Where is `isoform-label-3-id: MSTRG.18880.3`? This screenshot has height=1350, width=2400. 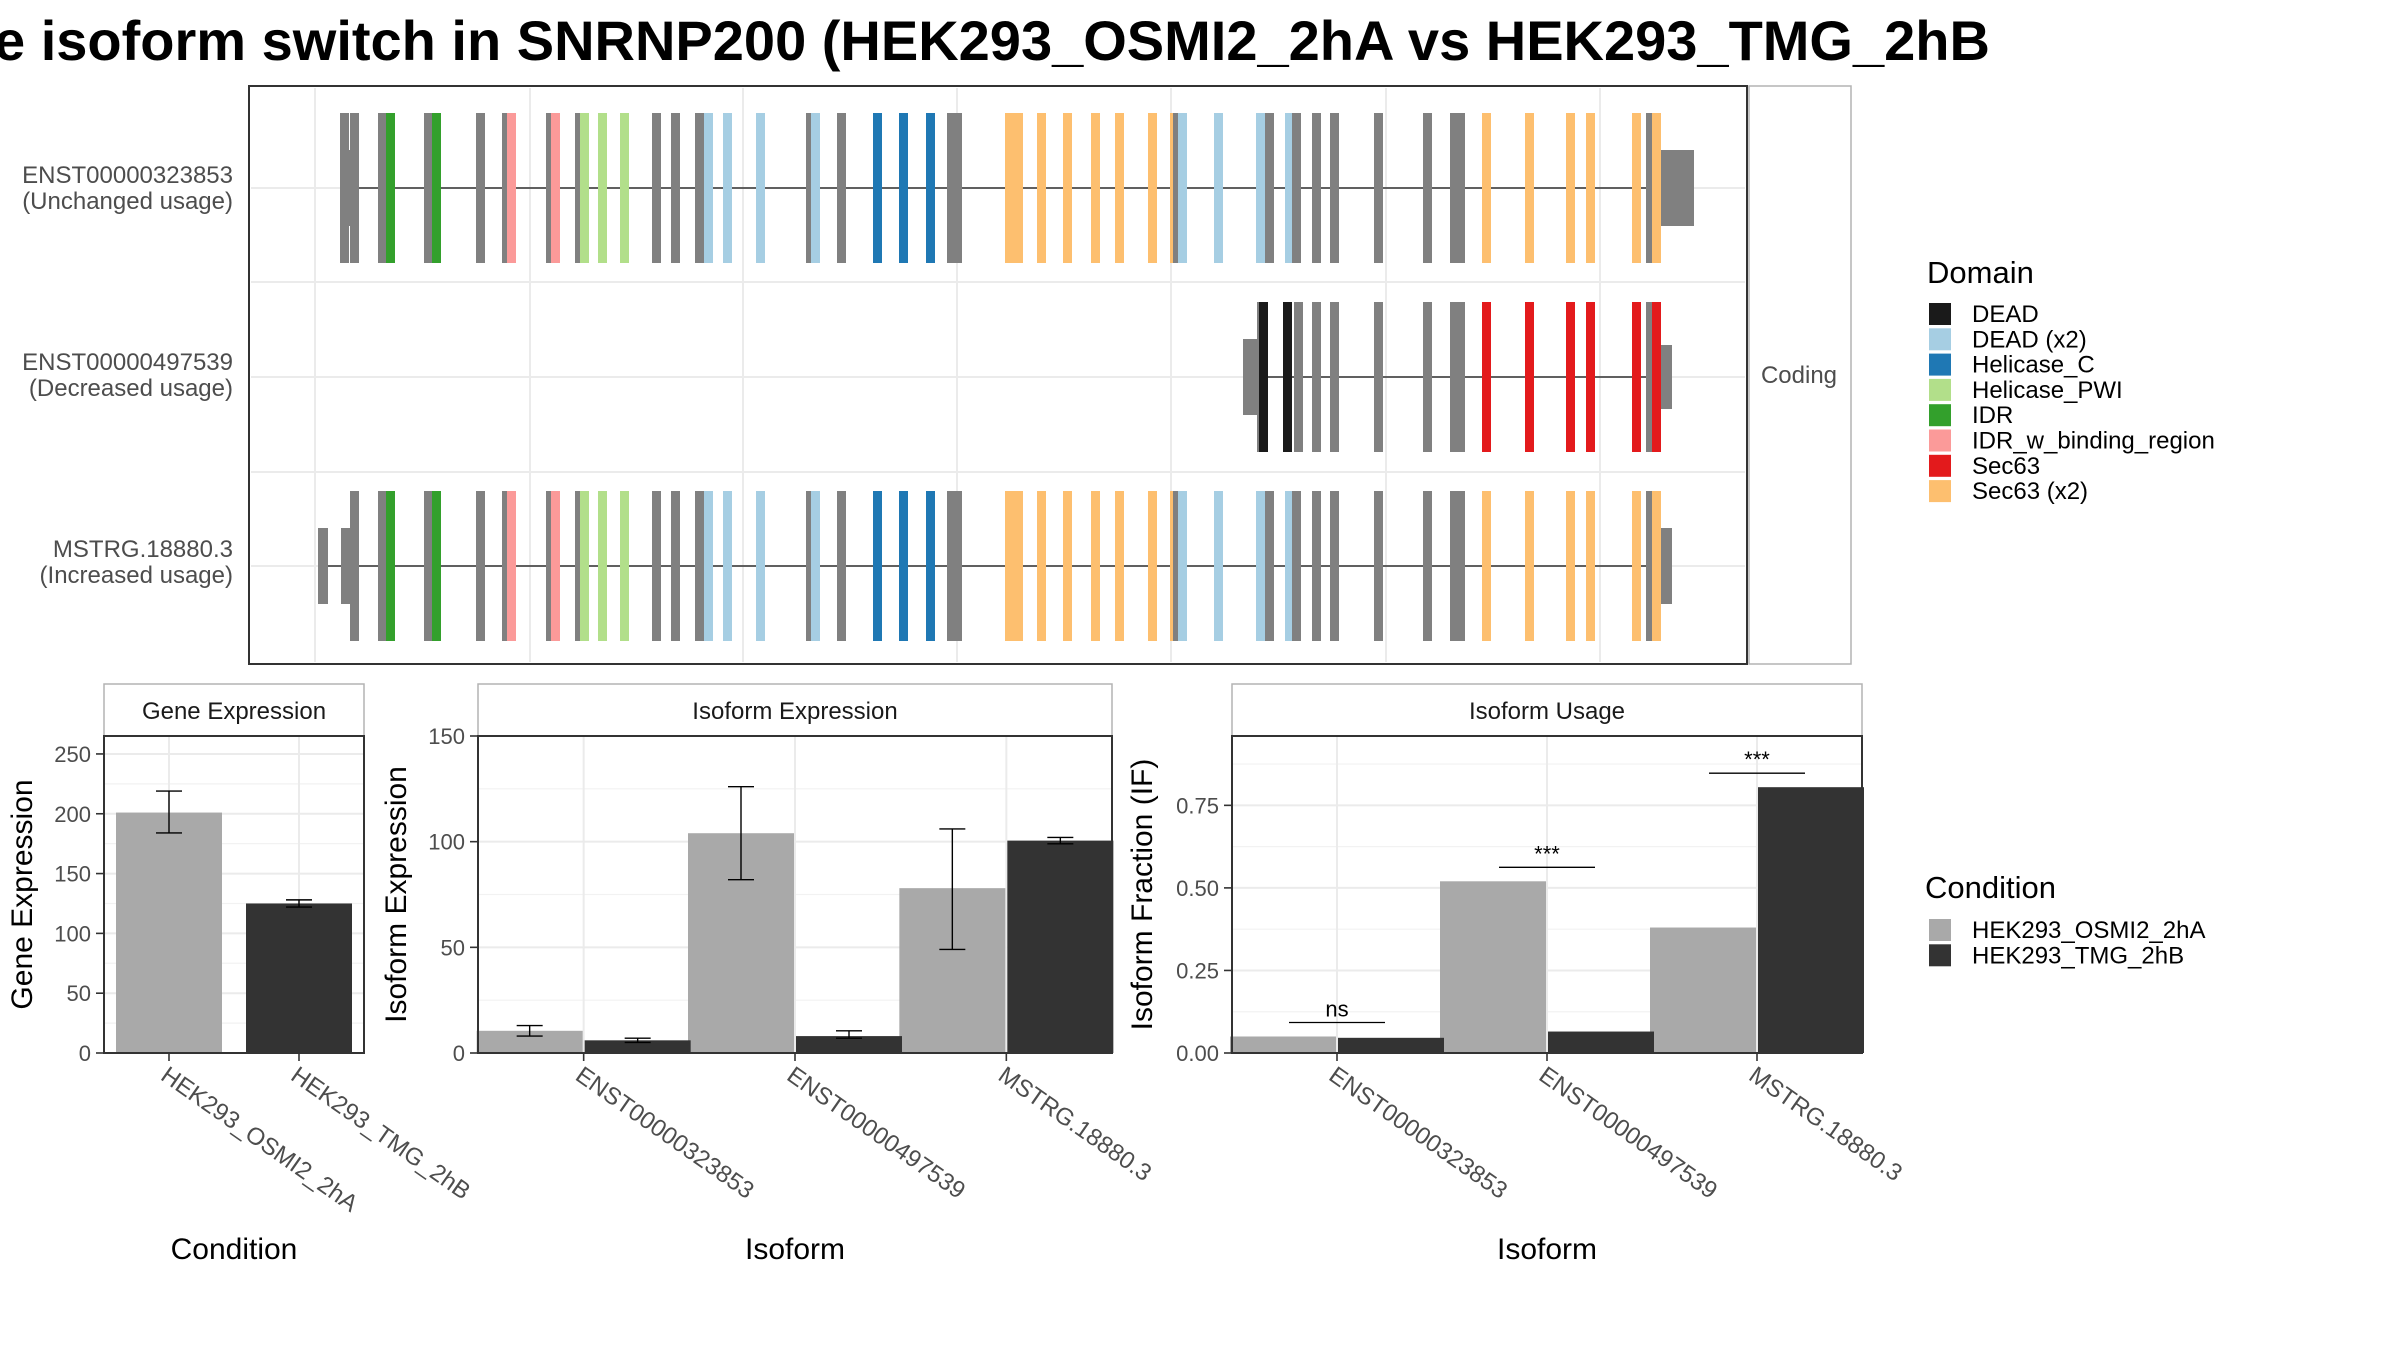
isoform-label-3-id: MSTRG.18880.3 is located at coordinates (143, 549).